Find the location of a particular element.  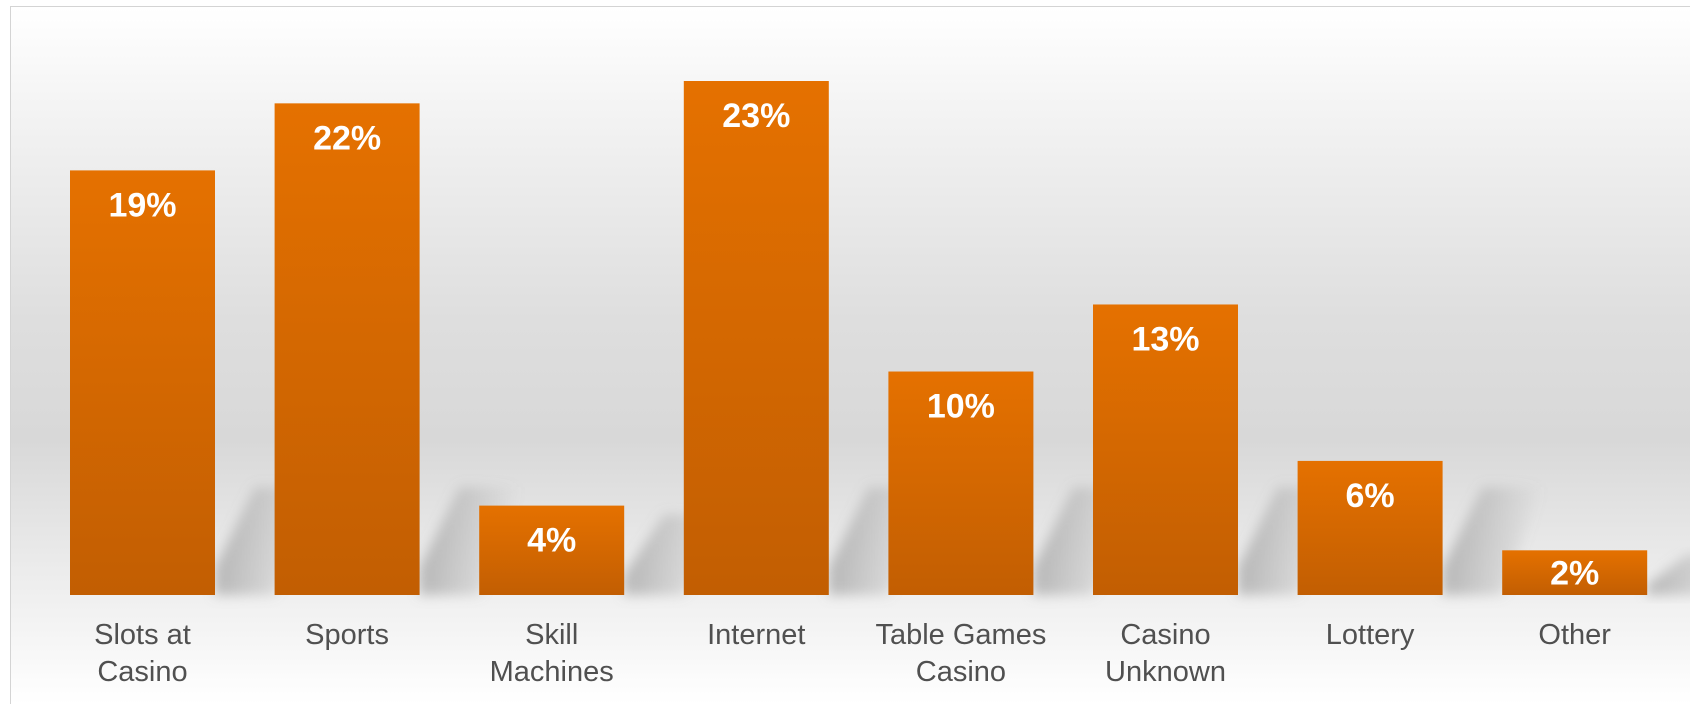

category-tick-label: Other is located at coordinates (1574, 635).